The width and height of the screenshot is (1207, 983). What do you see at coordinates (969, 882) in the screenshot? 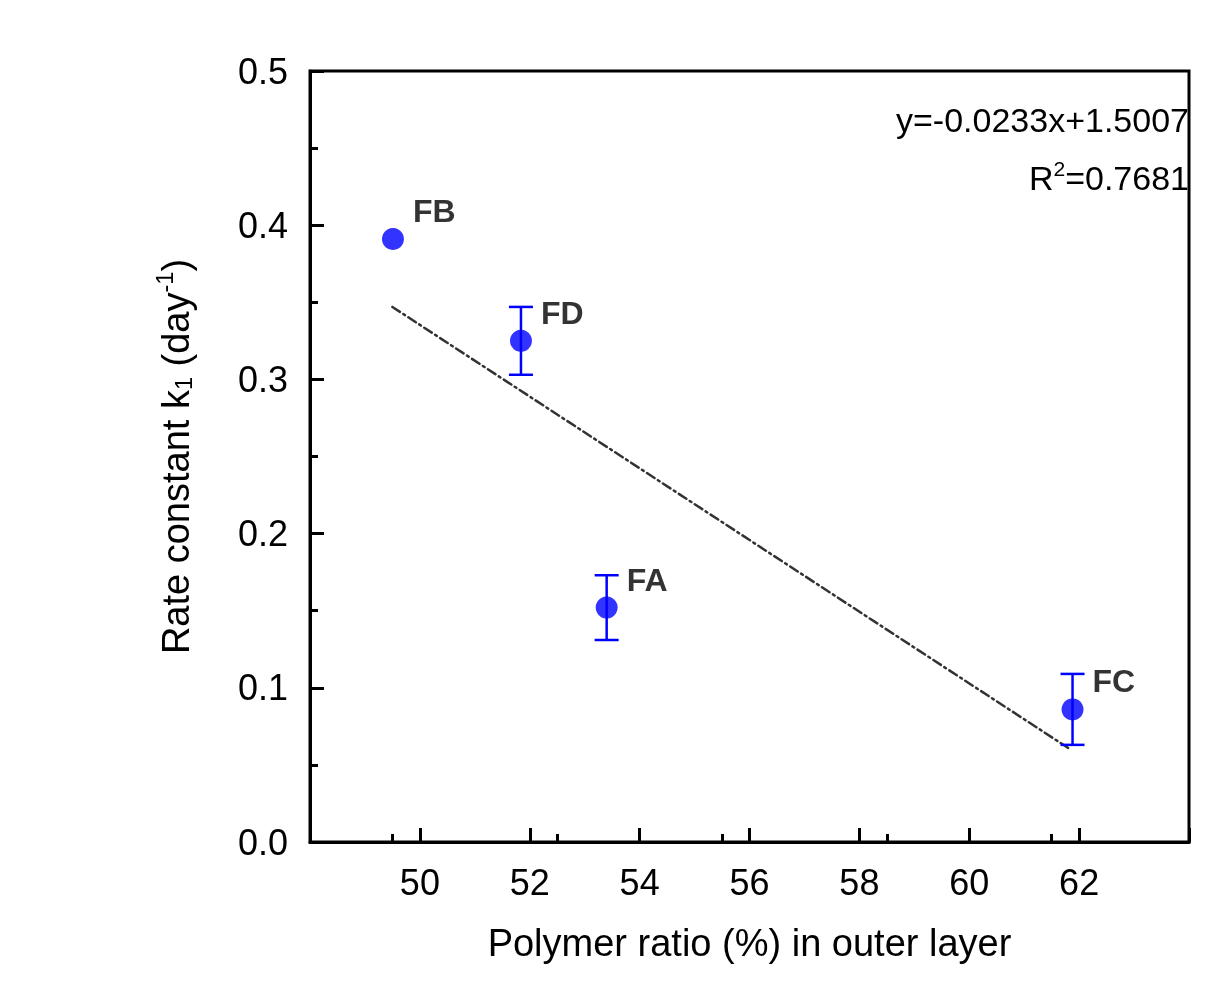
I see `x-tick-label: 60` at bounding box center [969, 882].